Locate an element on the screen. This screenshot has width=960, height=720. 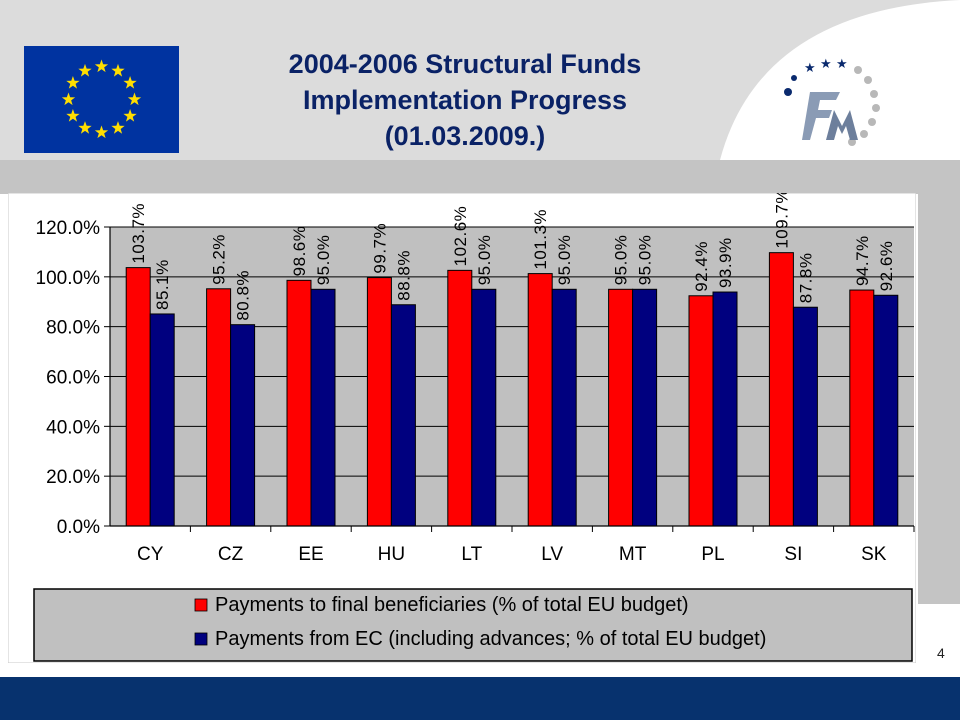
header-curve is located at coordinates (840, 80).